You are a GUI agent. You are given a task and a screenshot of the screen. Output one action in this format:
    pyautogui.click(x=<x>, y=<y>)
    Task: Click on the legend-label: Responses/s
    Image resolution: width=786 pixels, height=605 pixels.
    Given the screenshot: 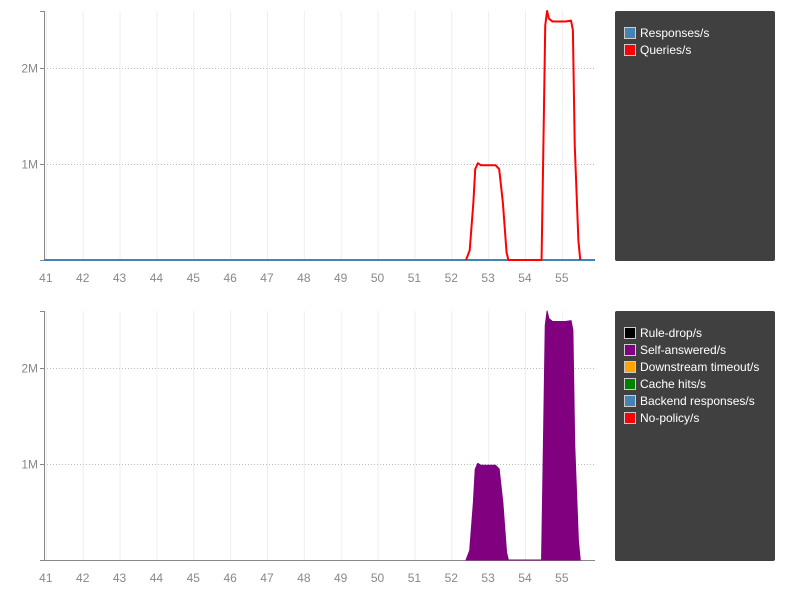 What is the action you would take?
    pyautogui.click(x=675, y=33)
    